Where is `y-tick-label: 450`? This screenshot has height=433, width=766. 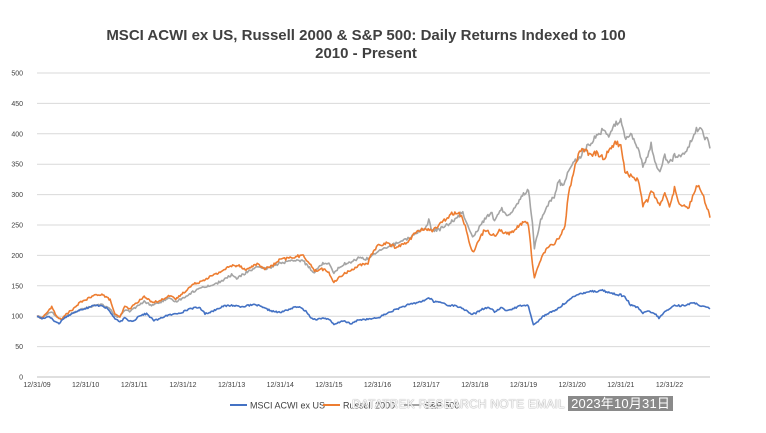
y-tick-label: 450 is located at coordinates (17, 104).